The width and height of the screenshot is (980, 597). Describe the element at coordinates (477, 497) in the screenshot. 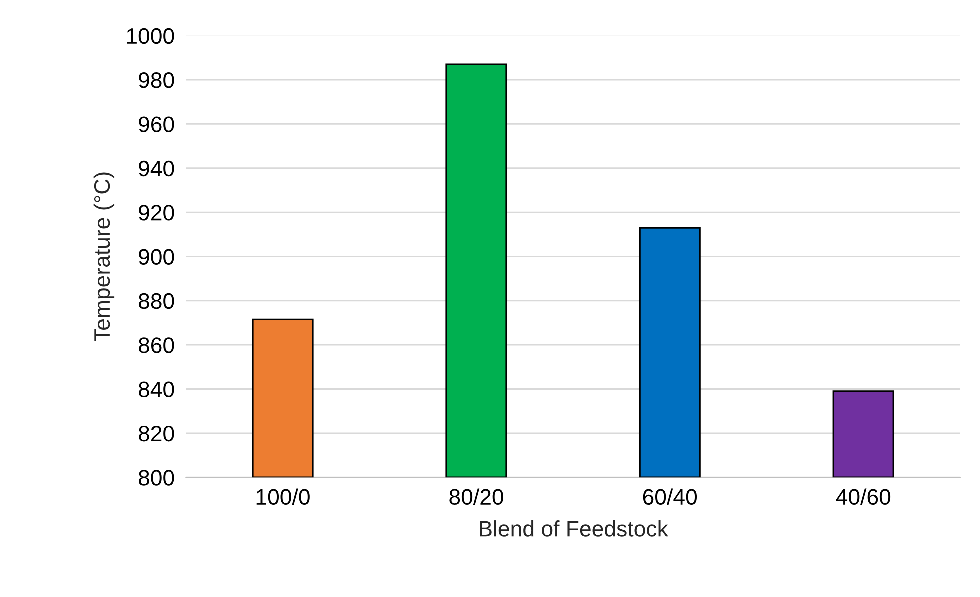

I see `x-tick-label: 80/20` at that location.